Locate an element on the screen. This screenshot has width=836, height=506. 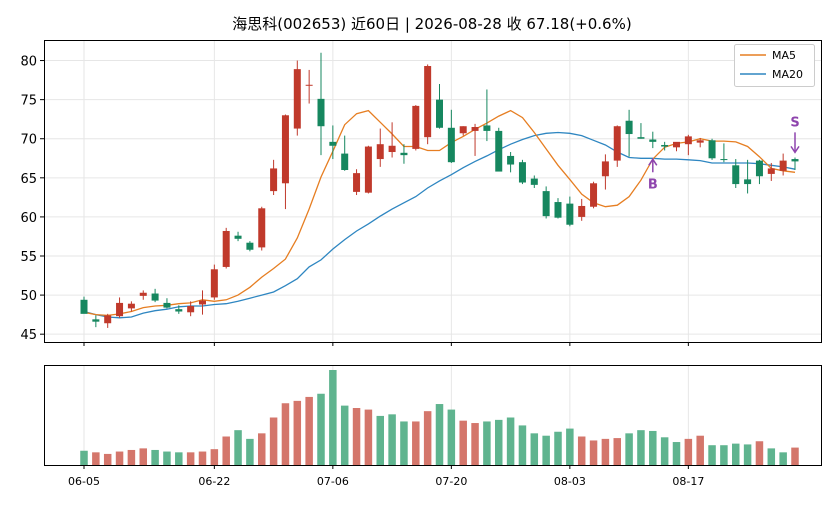
x-tick-label: 07-20 is located at coordinates (451, 481).